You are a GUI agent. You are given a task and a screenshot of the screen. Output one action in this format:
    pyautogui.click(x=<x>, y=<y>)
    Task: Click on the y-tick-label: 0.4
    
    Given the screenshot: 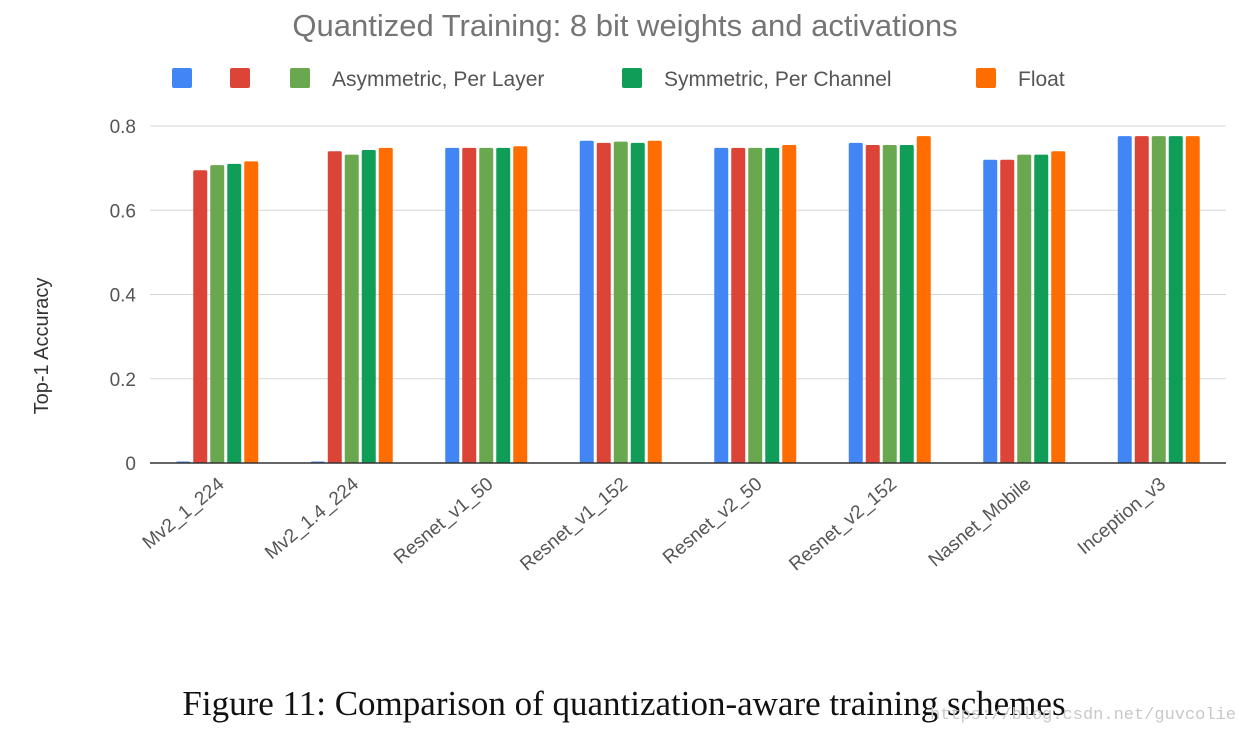 What is the action you would take?
    pyautogui.click(x=123, y=296)
    